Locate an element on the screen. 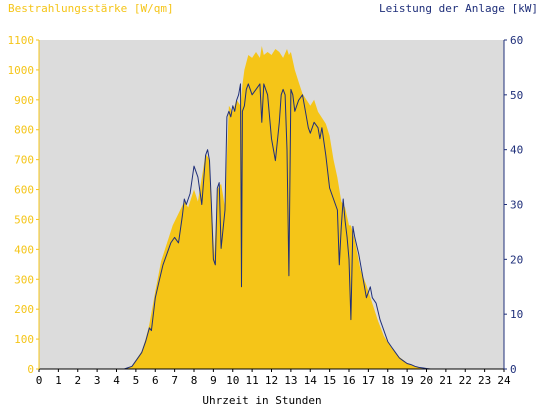 The width and height of the screenshot is (544, 408). x-tick-label: 18 is located at coordinates (387, 380).